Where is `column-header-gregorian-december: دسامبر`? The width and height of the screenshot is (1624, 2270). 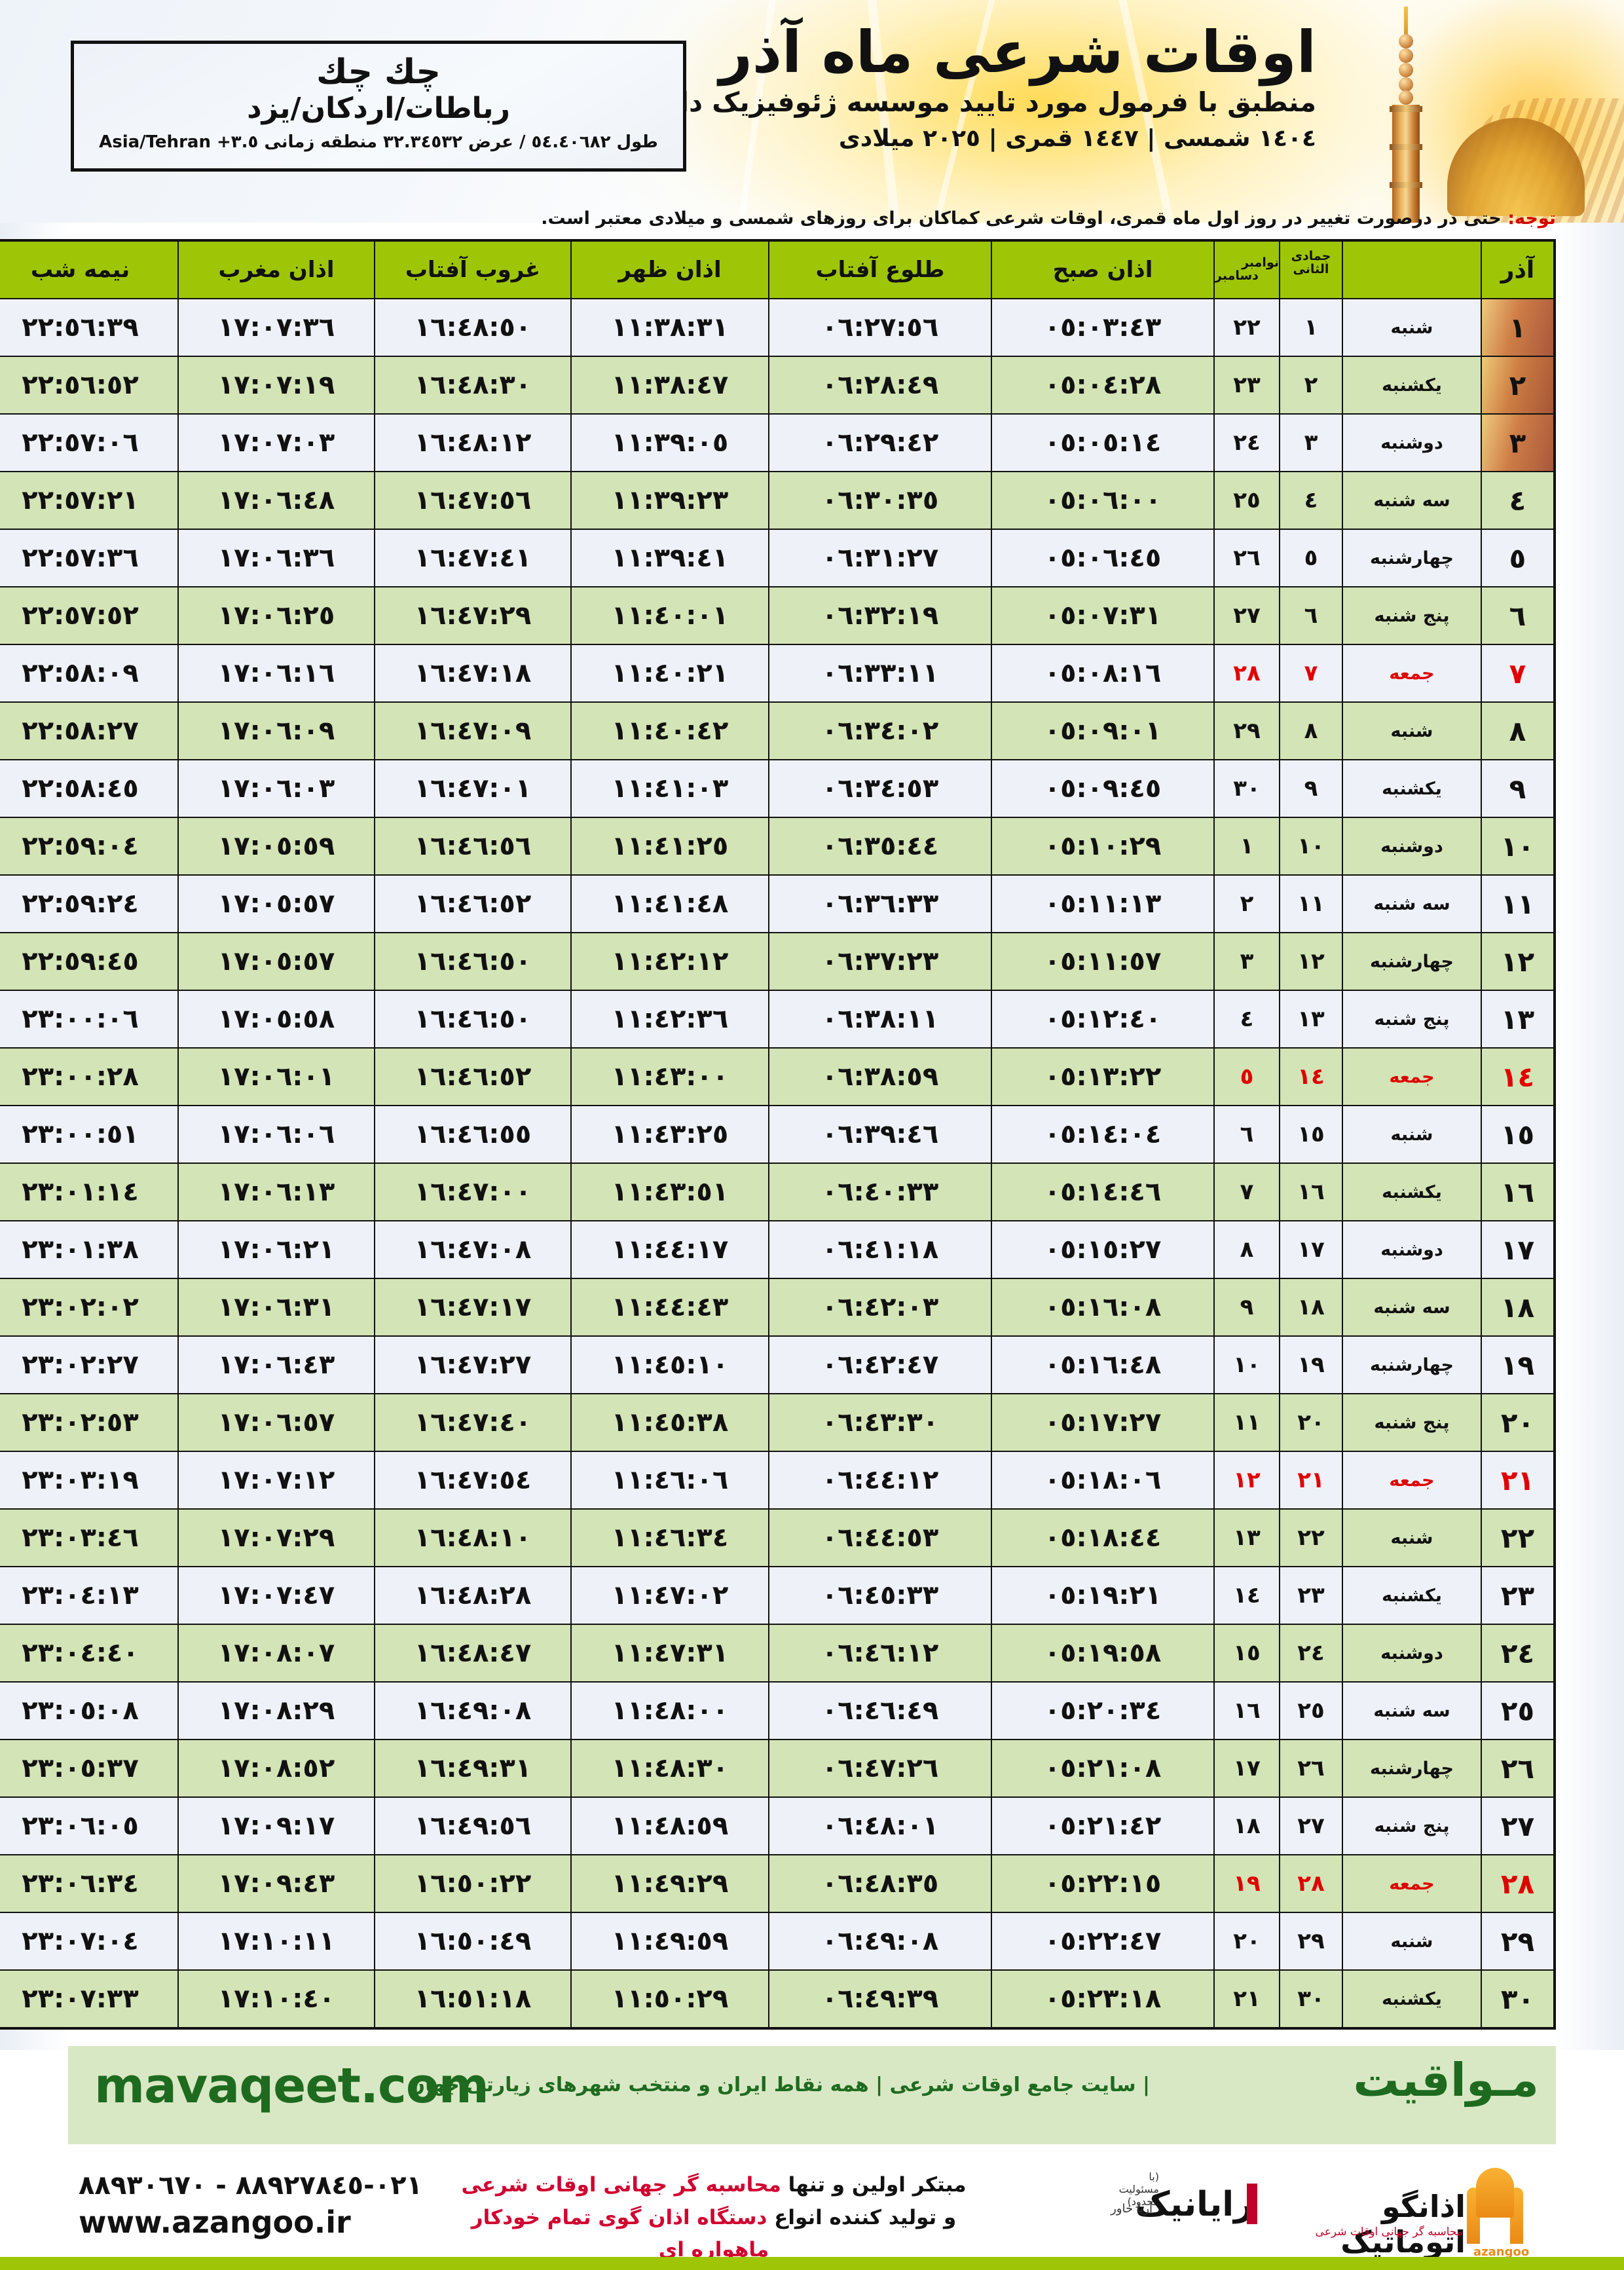 column-header-gregorian-december: دسامبر is located at coordinates (1237, 276).